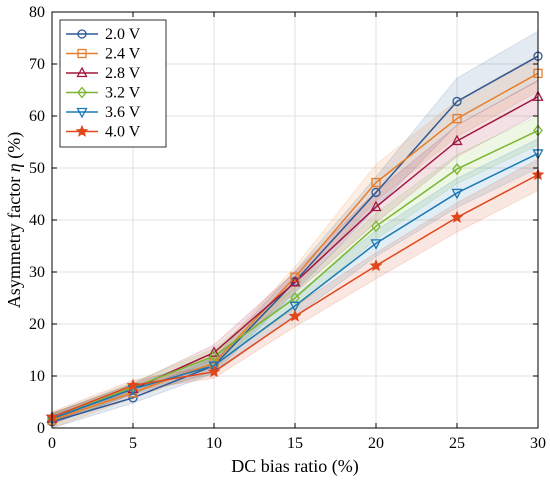 This screenshot has width=550, height=484. Describe the element at coordinates (14, 167) in the screenshot. I see `y-axis-label-symbol: η` at that location.